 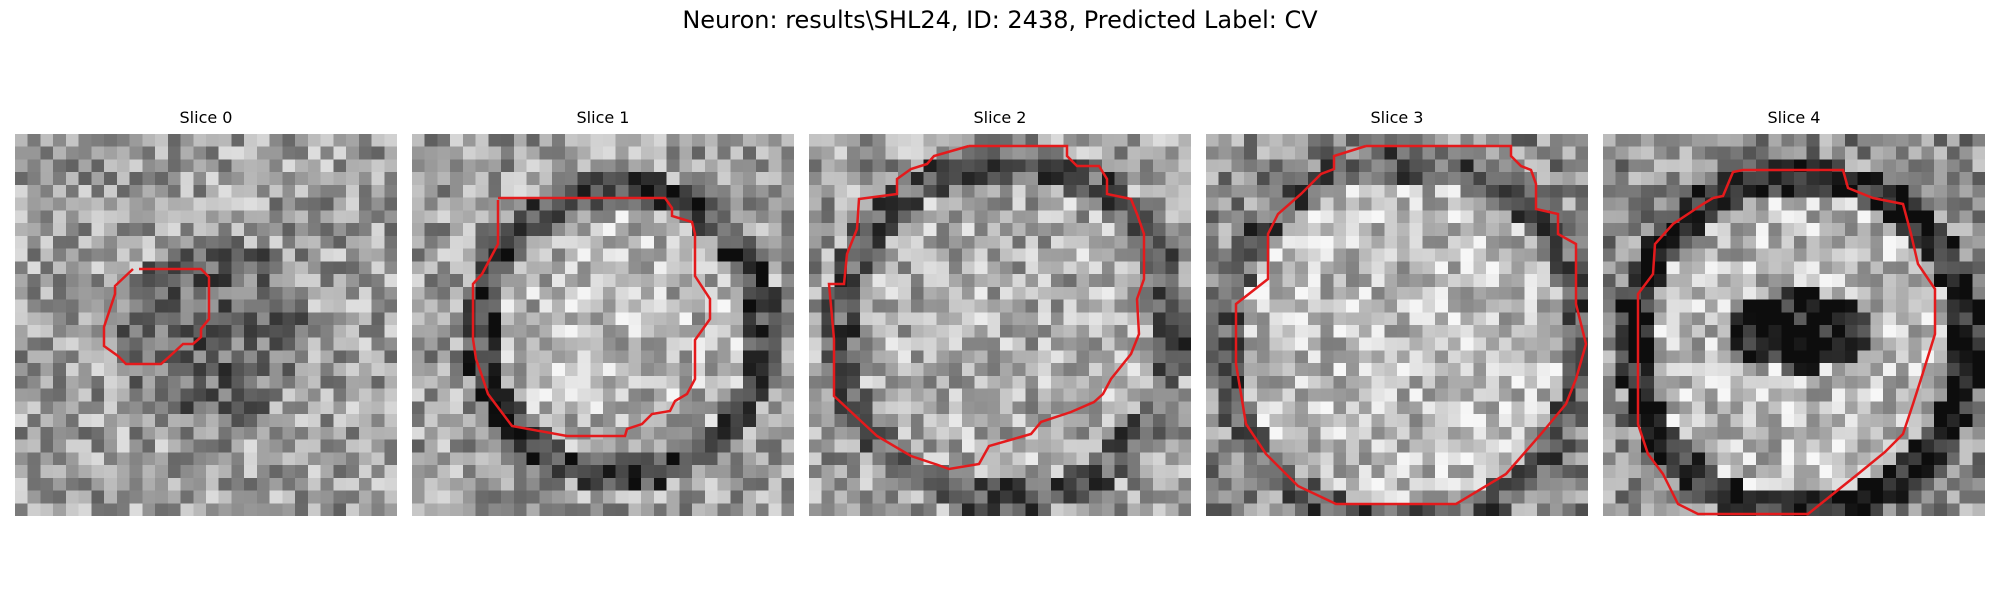 I want to click on slice-title: Slice 2, so click(x=1000, y=117).